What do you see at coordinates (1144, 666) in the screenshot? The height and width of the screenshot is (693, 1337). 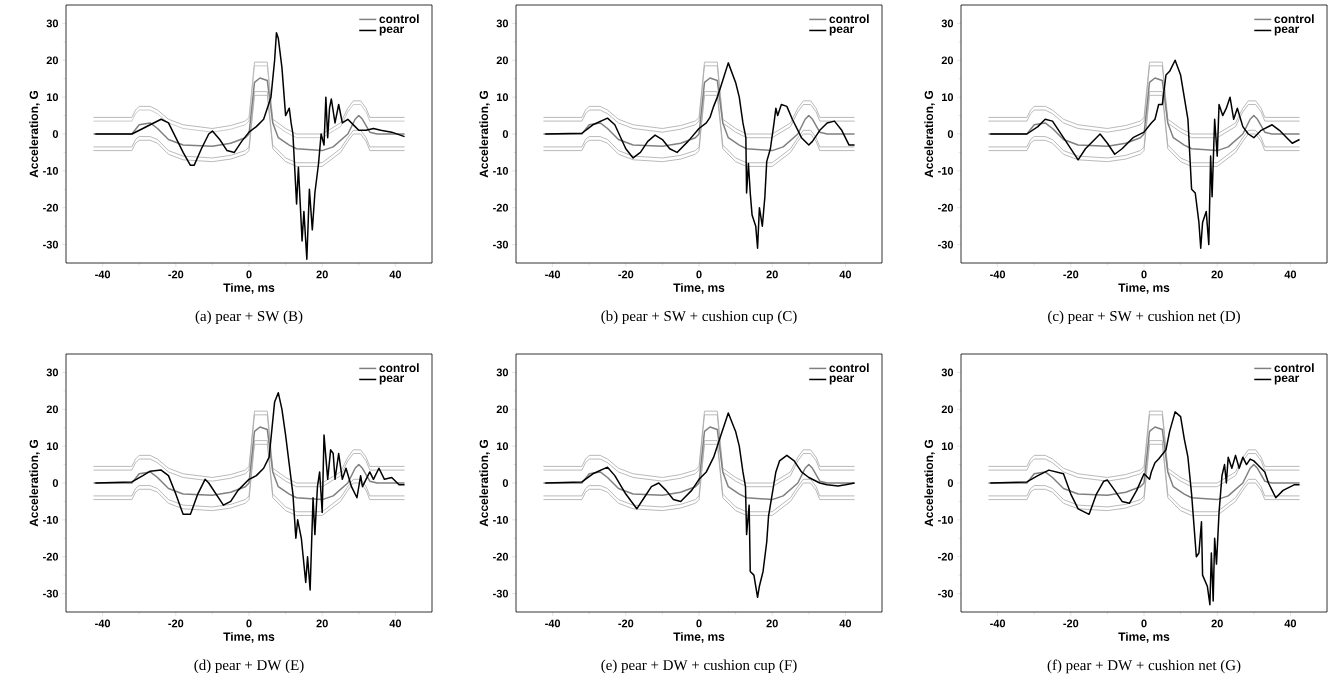 I see `text: (f) pear + DW + cushion net (G)` at bounding box center [1144, 666].